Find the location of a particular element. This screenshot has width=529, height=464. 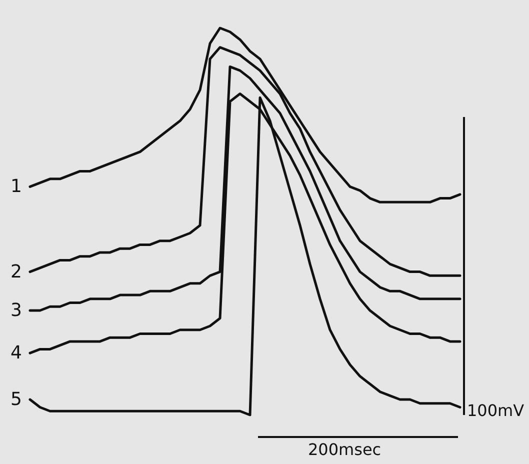

series-label: 5 is located at coordinates (16, 399).